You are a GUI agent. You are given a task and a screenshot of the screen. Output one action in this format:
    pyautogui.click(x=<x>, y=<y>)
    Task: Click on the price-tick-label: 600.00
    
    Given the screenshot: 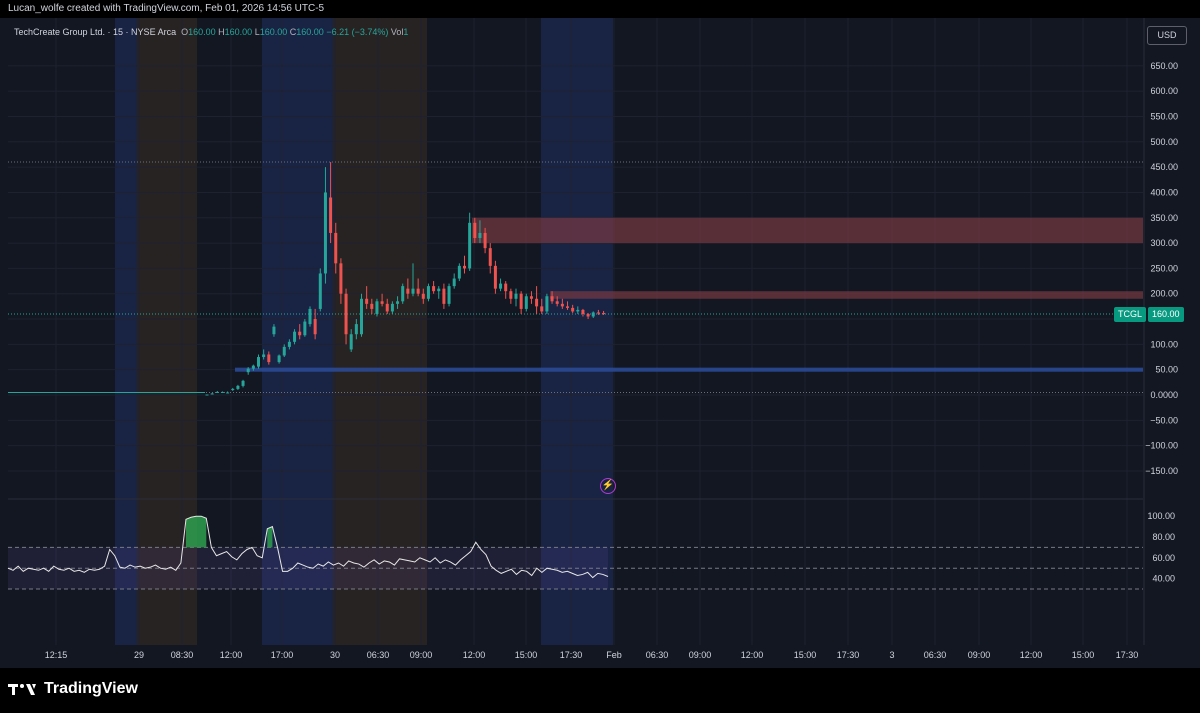 What is the action you would take?
    pyautogui.click(x=1164, y=91)
    